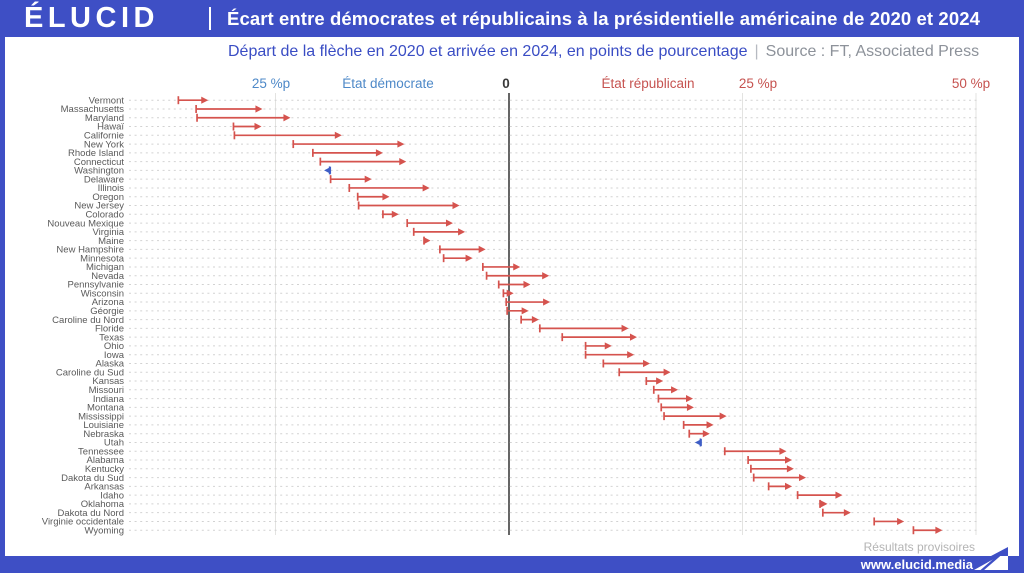 The width and height of the screenshot is (1024, 573). I want to click on state-label: Mississippi, so click(101, 416).